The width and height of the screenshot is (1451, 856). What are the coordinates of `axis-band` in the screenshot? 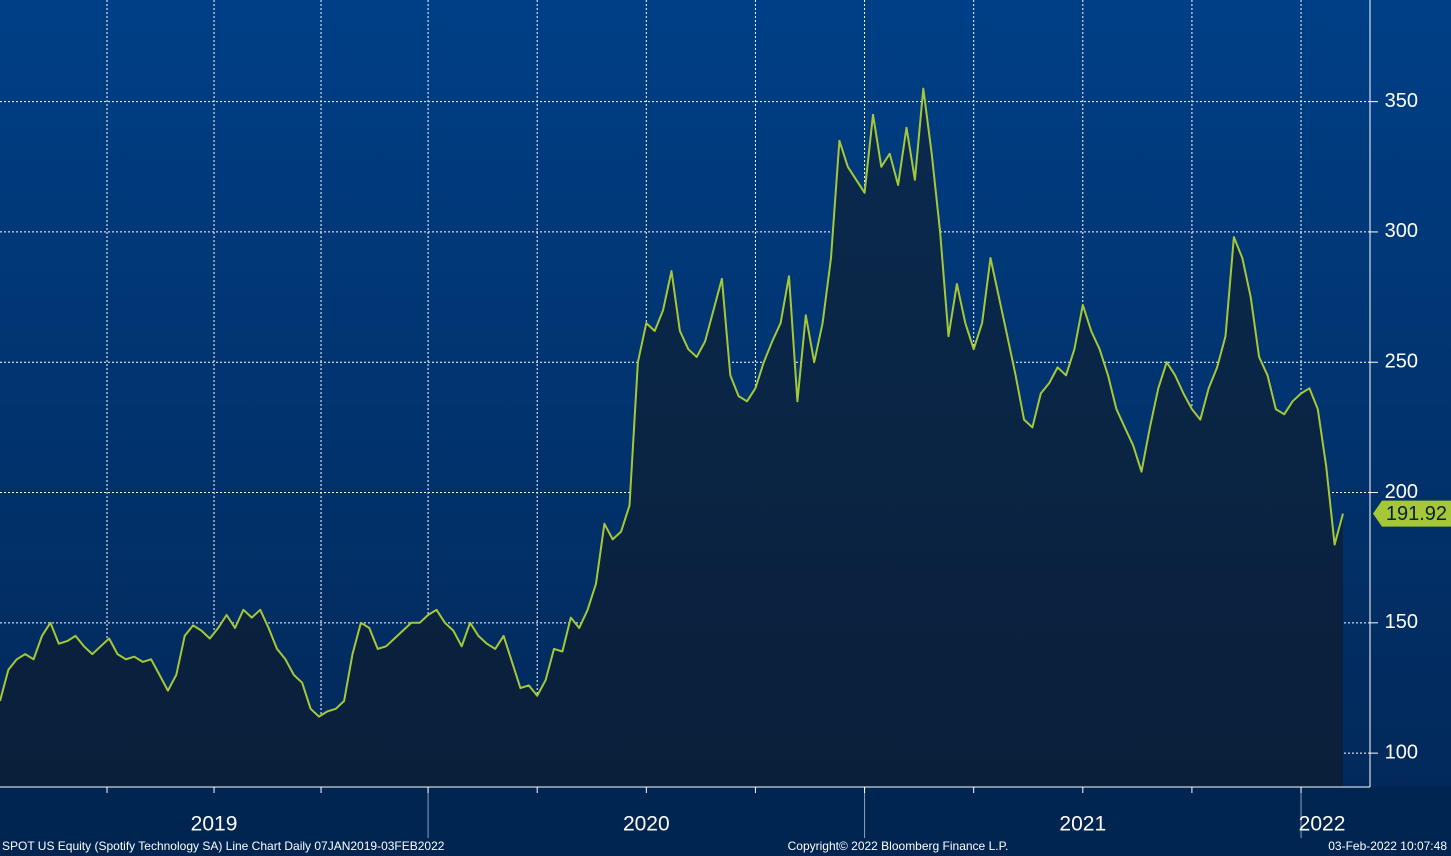 It's located at (725, 821).